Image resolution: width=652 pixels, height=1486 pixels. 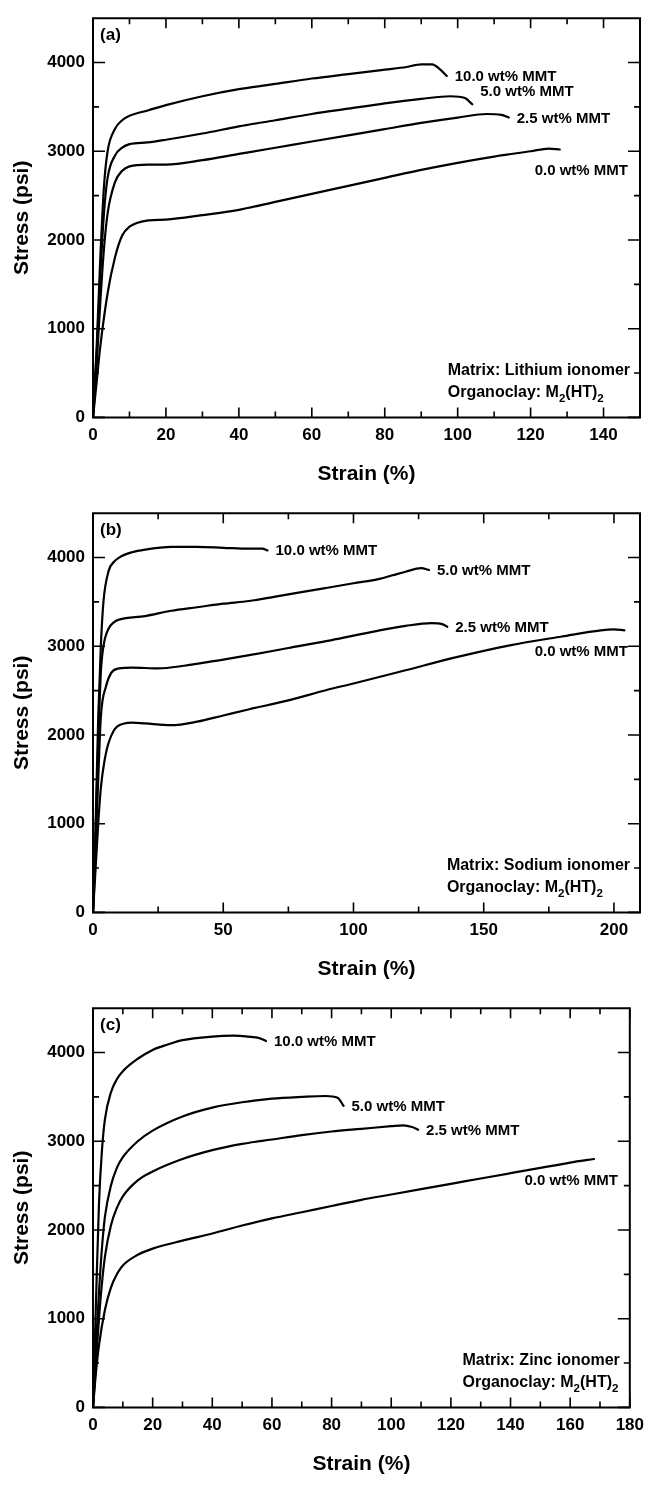 I want to click on x-tick-label: 160, so click(x=570, y=1425).